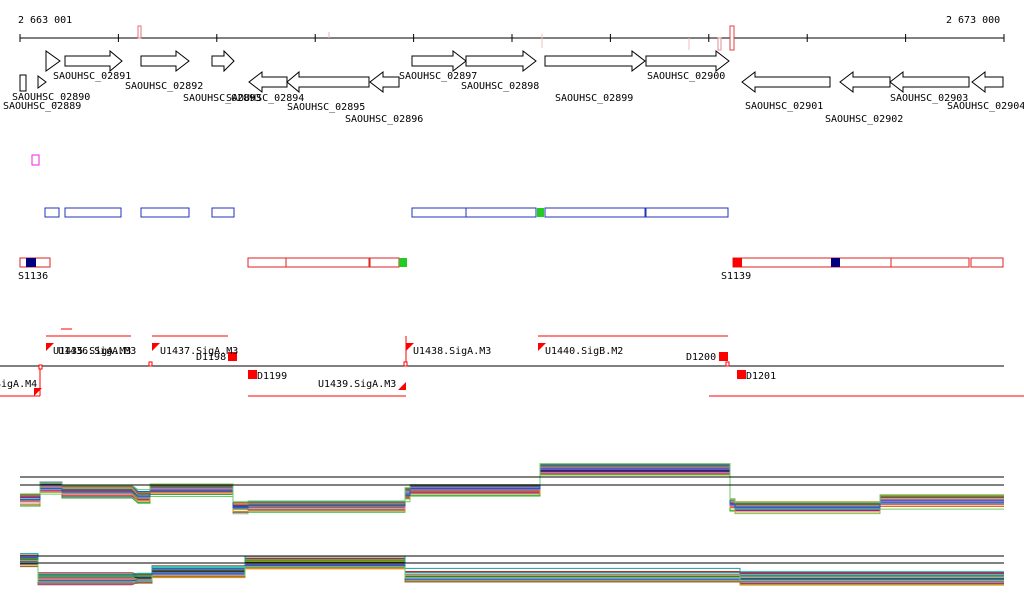  What do you see at coordinates (500, 86) in the screenshot?
I see `gene-label-g2898: SAOUHSC_02898` at bounding box center [500, 86].